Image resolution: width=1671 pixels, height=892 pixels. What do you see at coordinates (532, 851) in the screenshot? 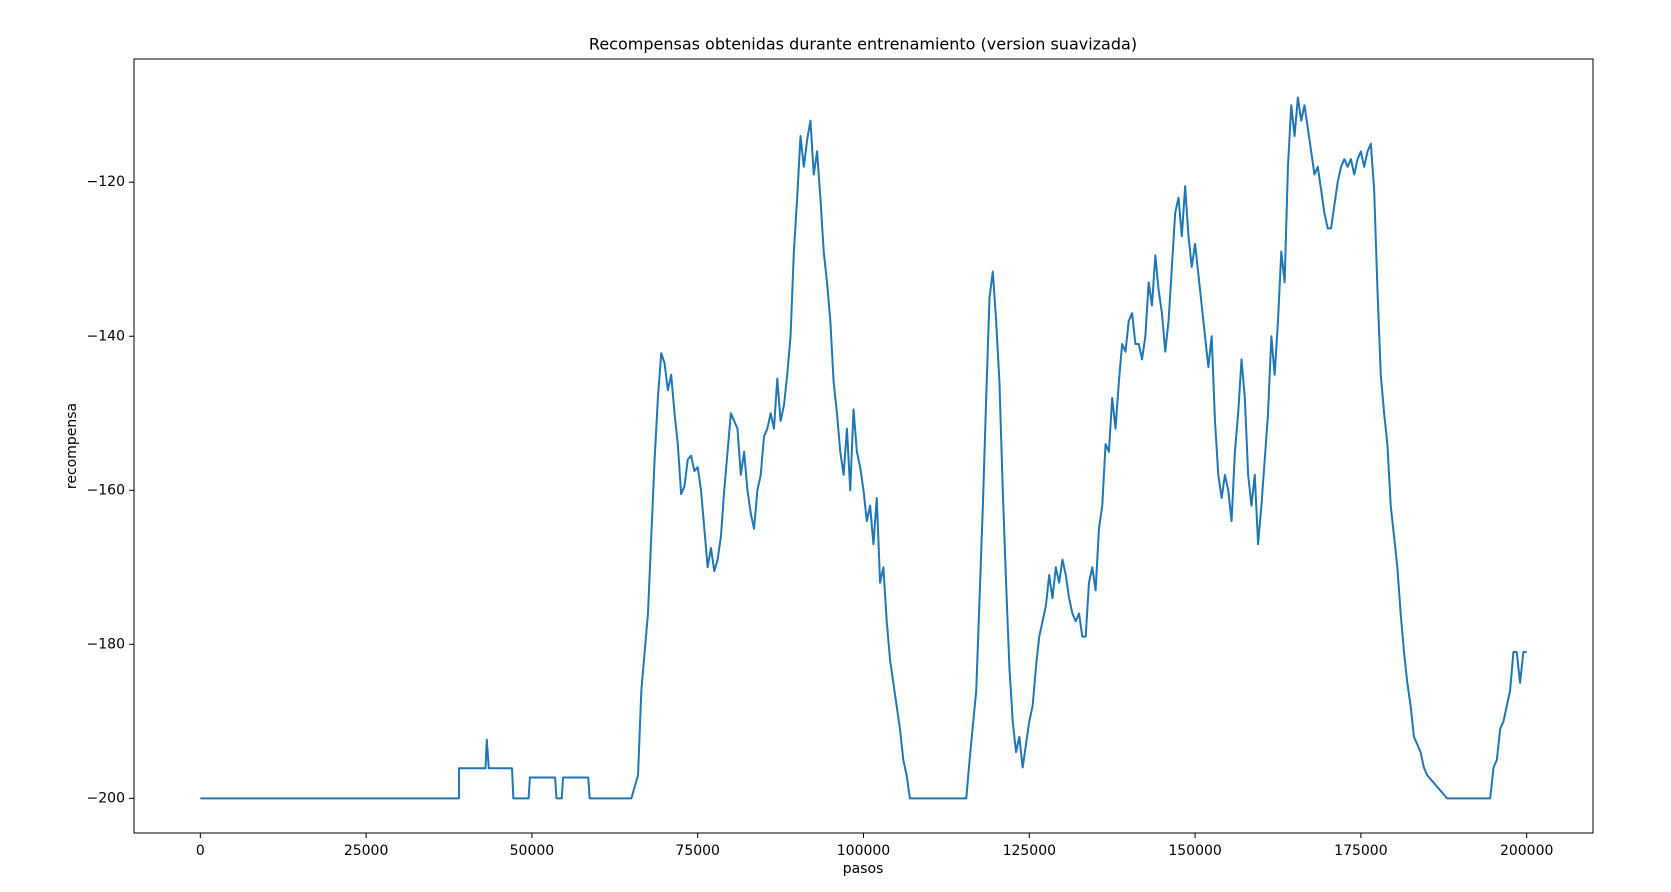
I see `x-tick-label: 50000` at bounding box center [532, 851].